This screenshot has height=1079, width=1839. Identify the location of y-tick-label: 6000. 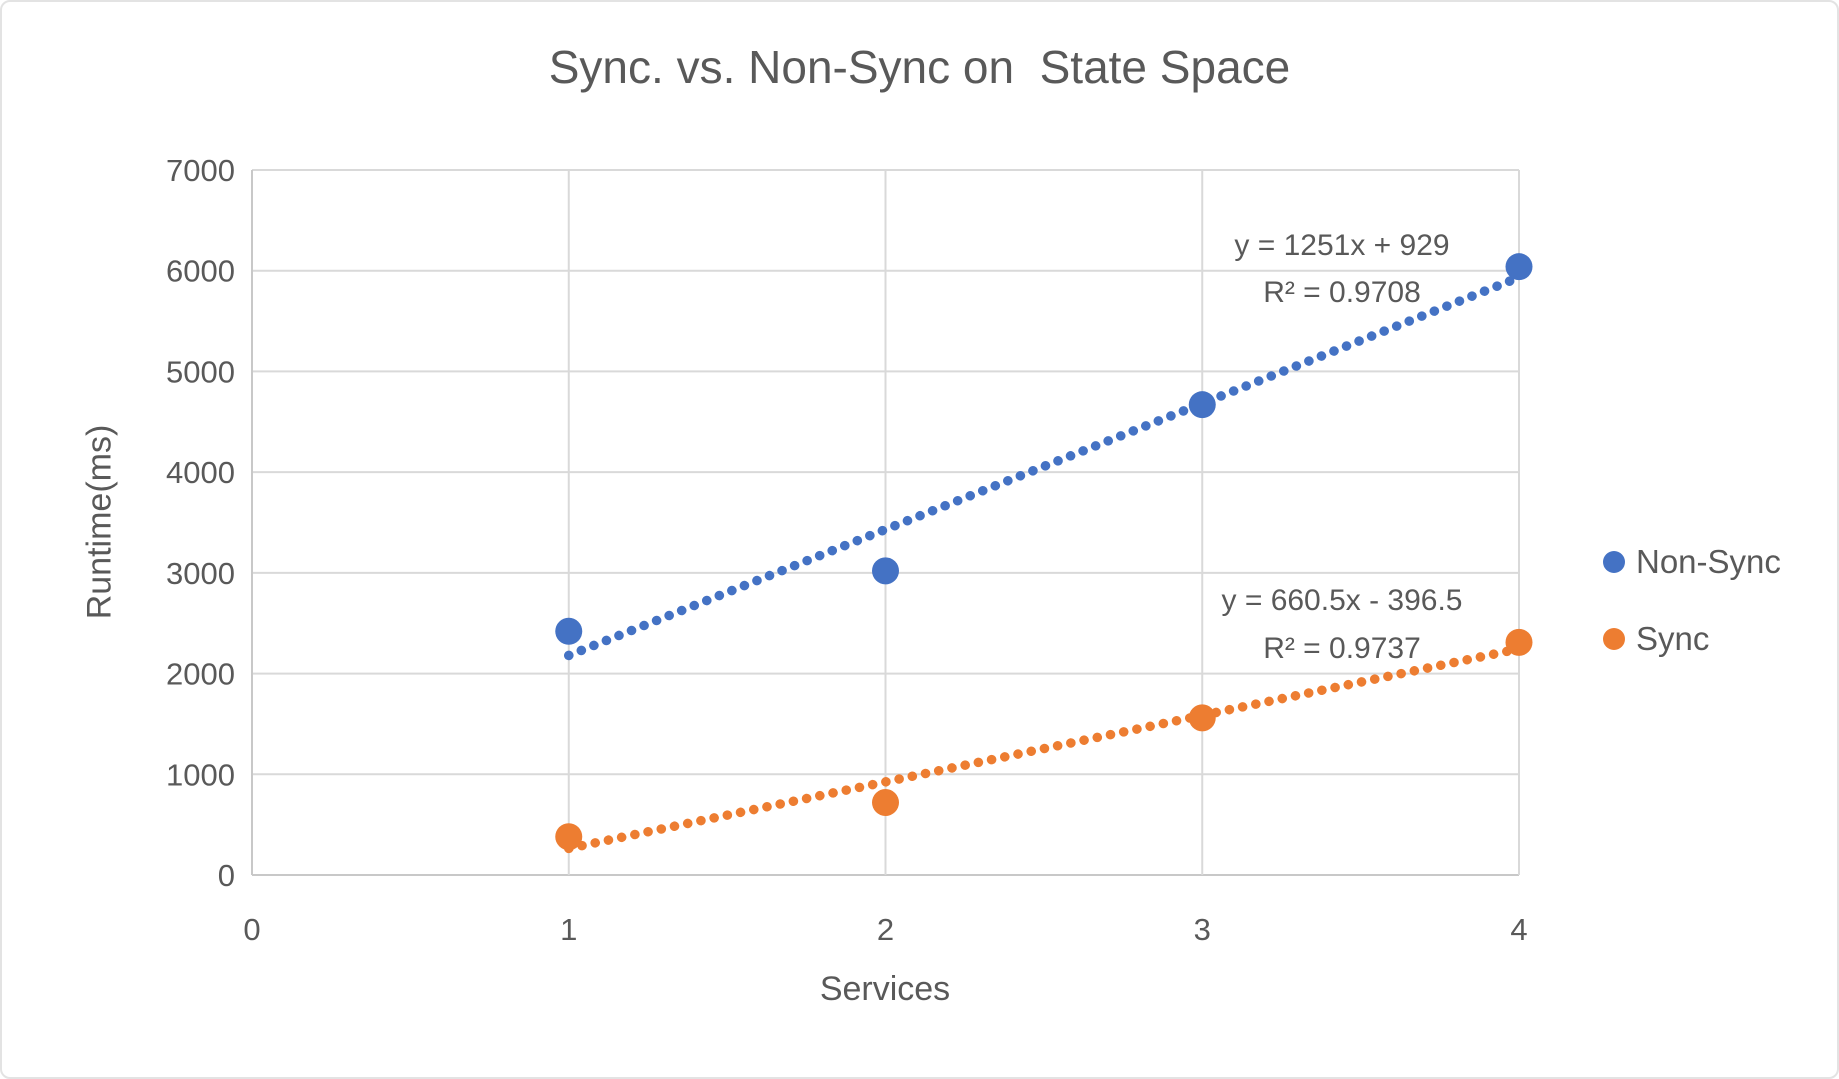
(200, 271).